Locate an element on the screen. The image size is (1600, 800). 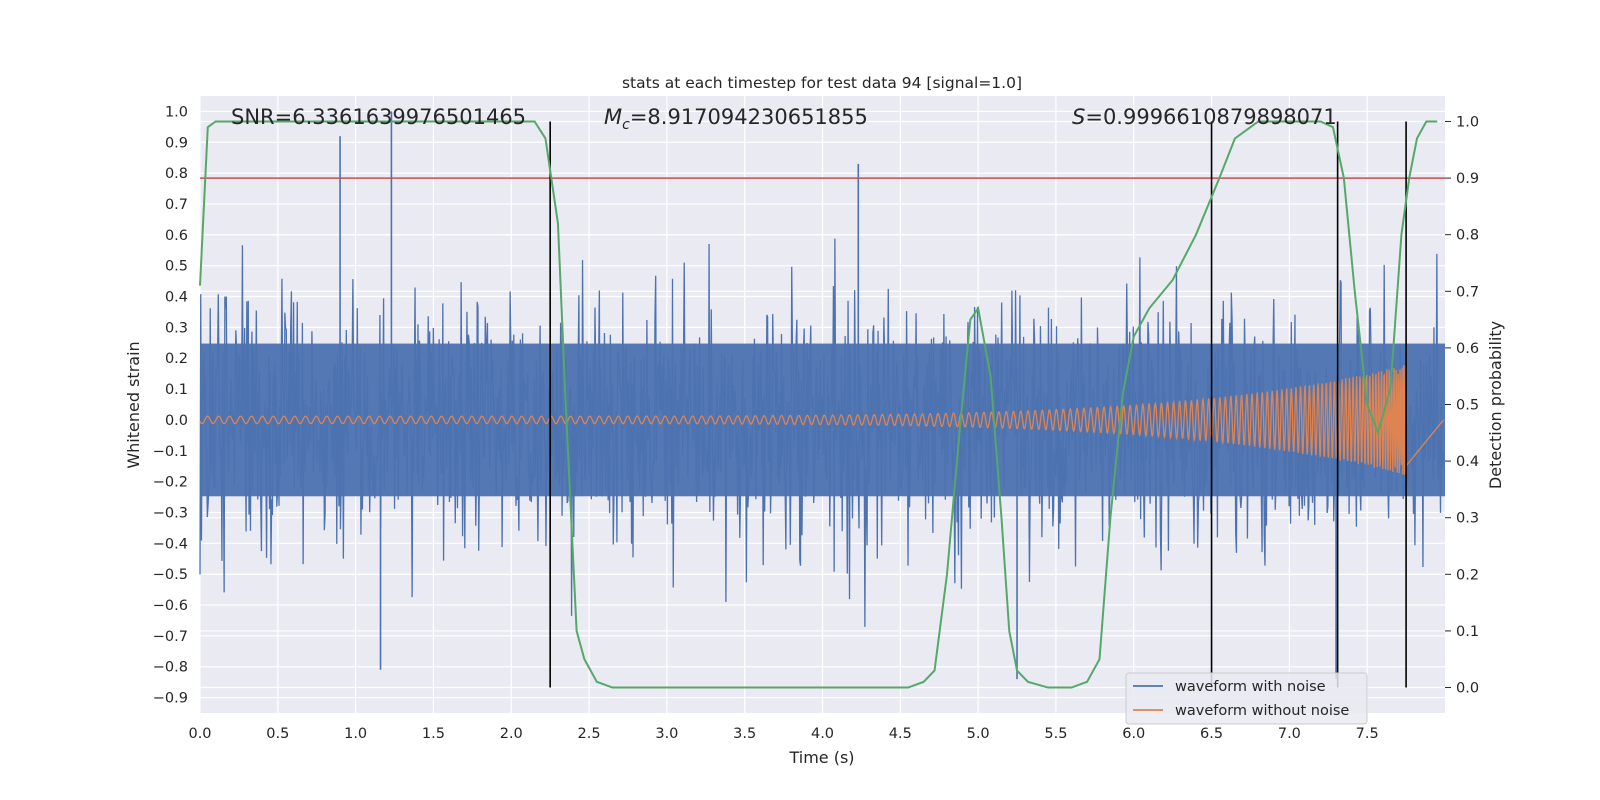
legend-label-noise: waveform with noise is located at coordinates (1250, 687).